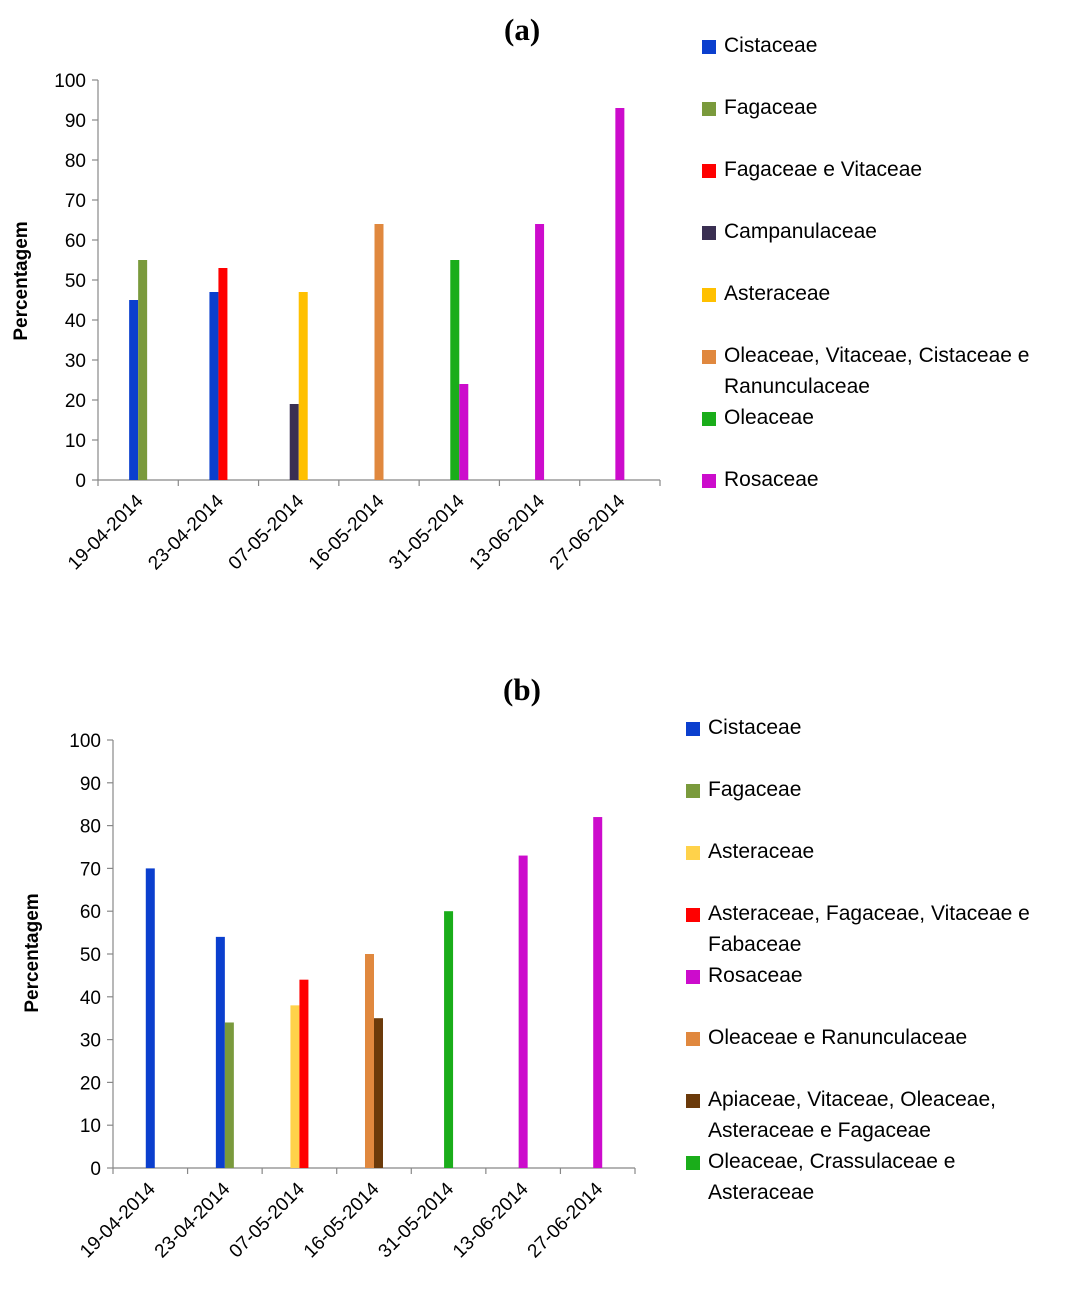 The image size is (1067, 1292). I want to click on chart-a-y-tick-label: 90, so click(75, 121).